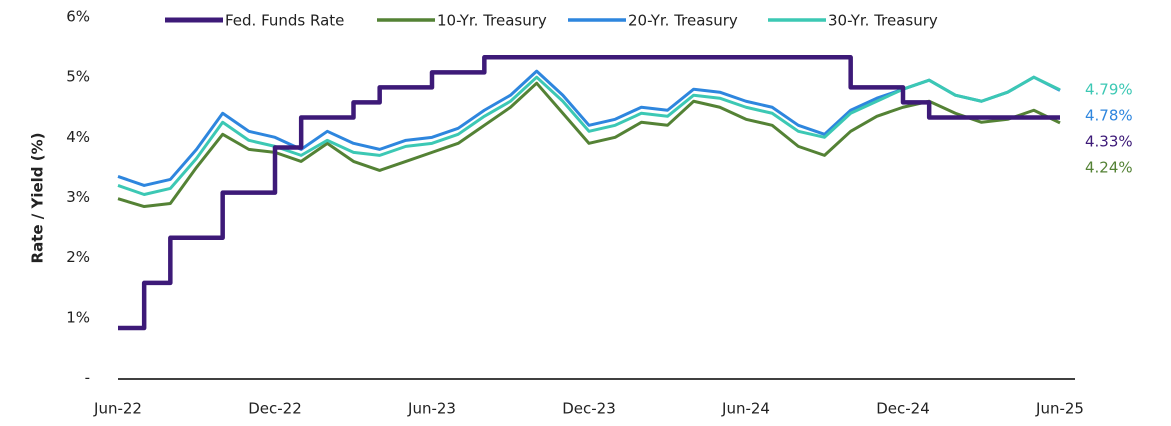 This screenshot has width=1171, height=426. What do you see at coordinates (78, 317) in the screenshot?
I see `y-tick-label: 1%` at bounding box center [78, 317].